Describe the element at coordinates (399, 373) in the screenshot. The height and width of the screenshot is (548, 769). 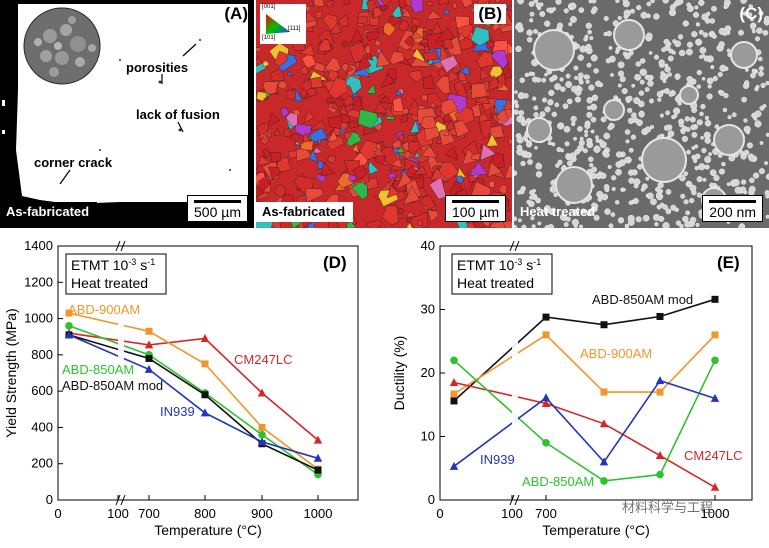
I see `chart-e-y-label: Ductility (%)` at that location.